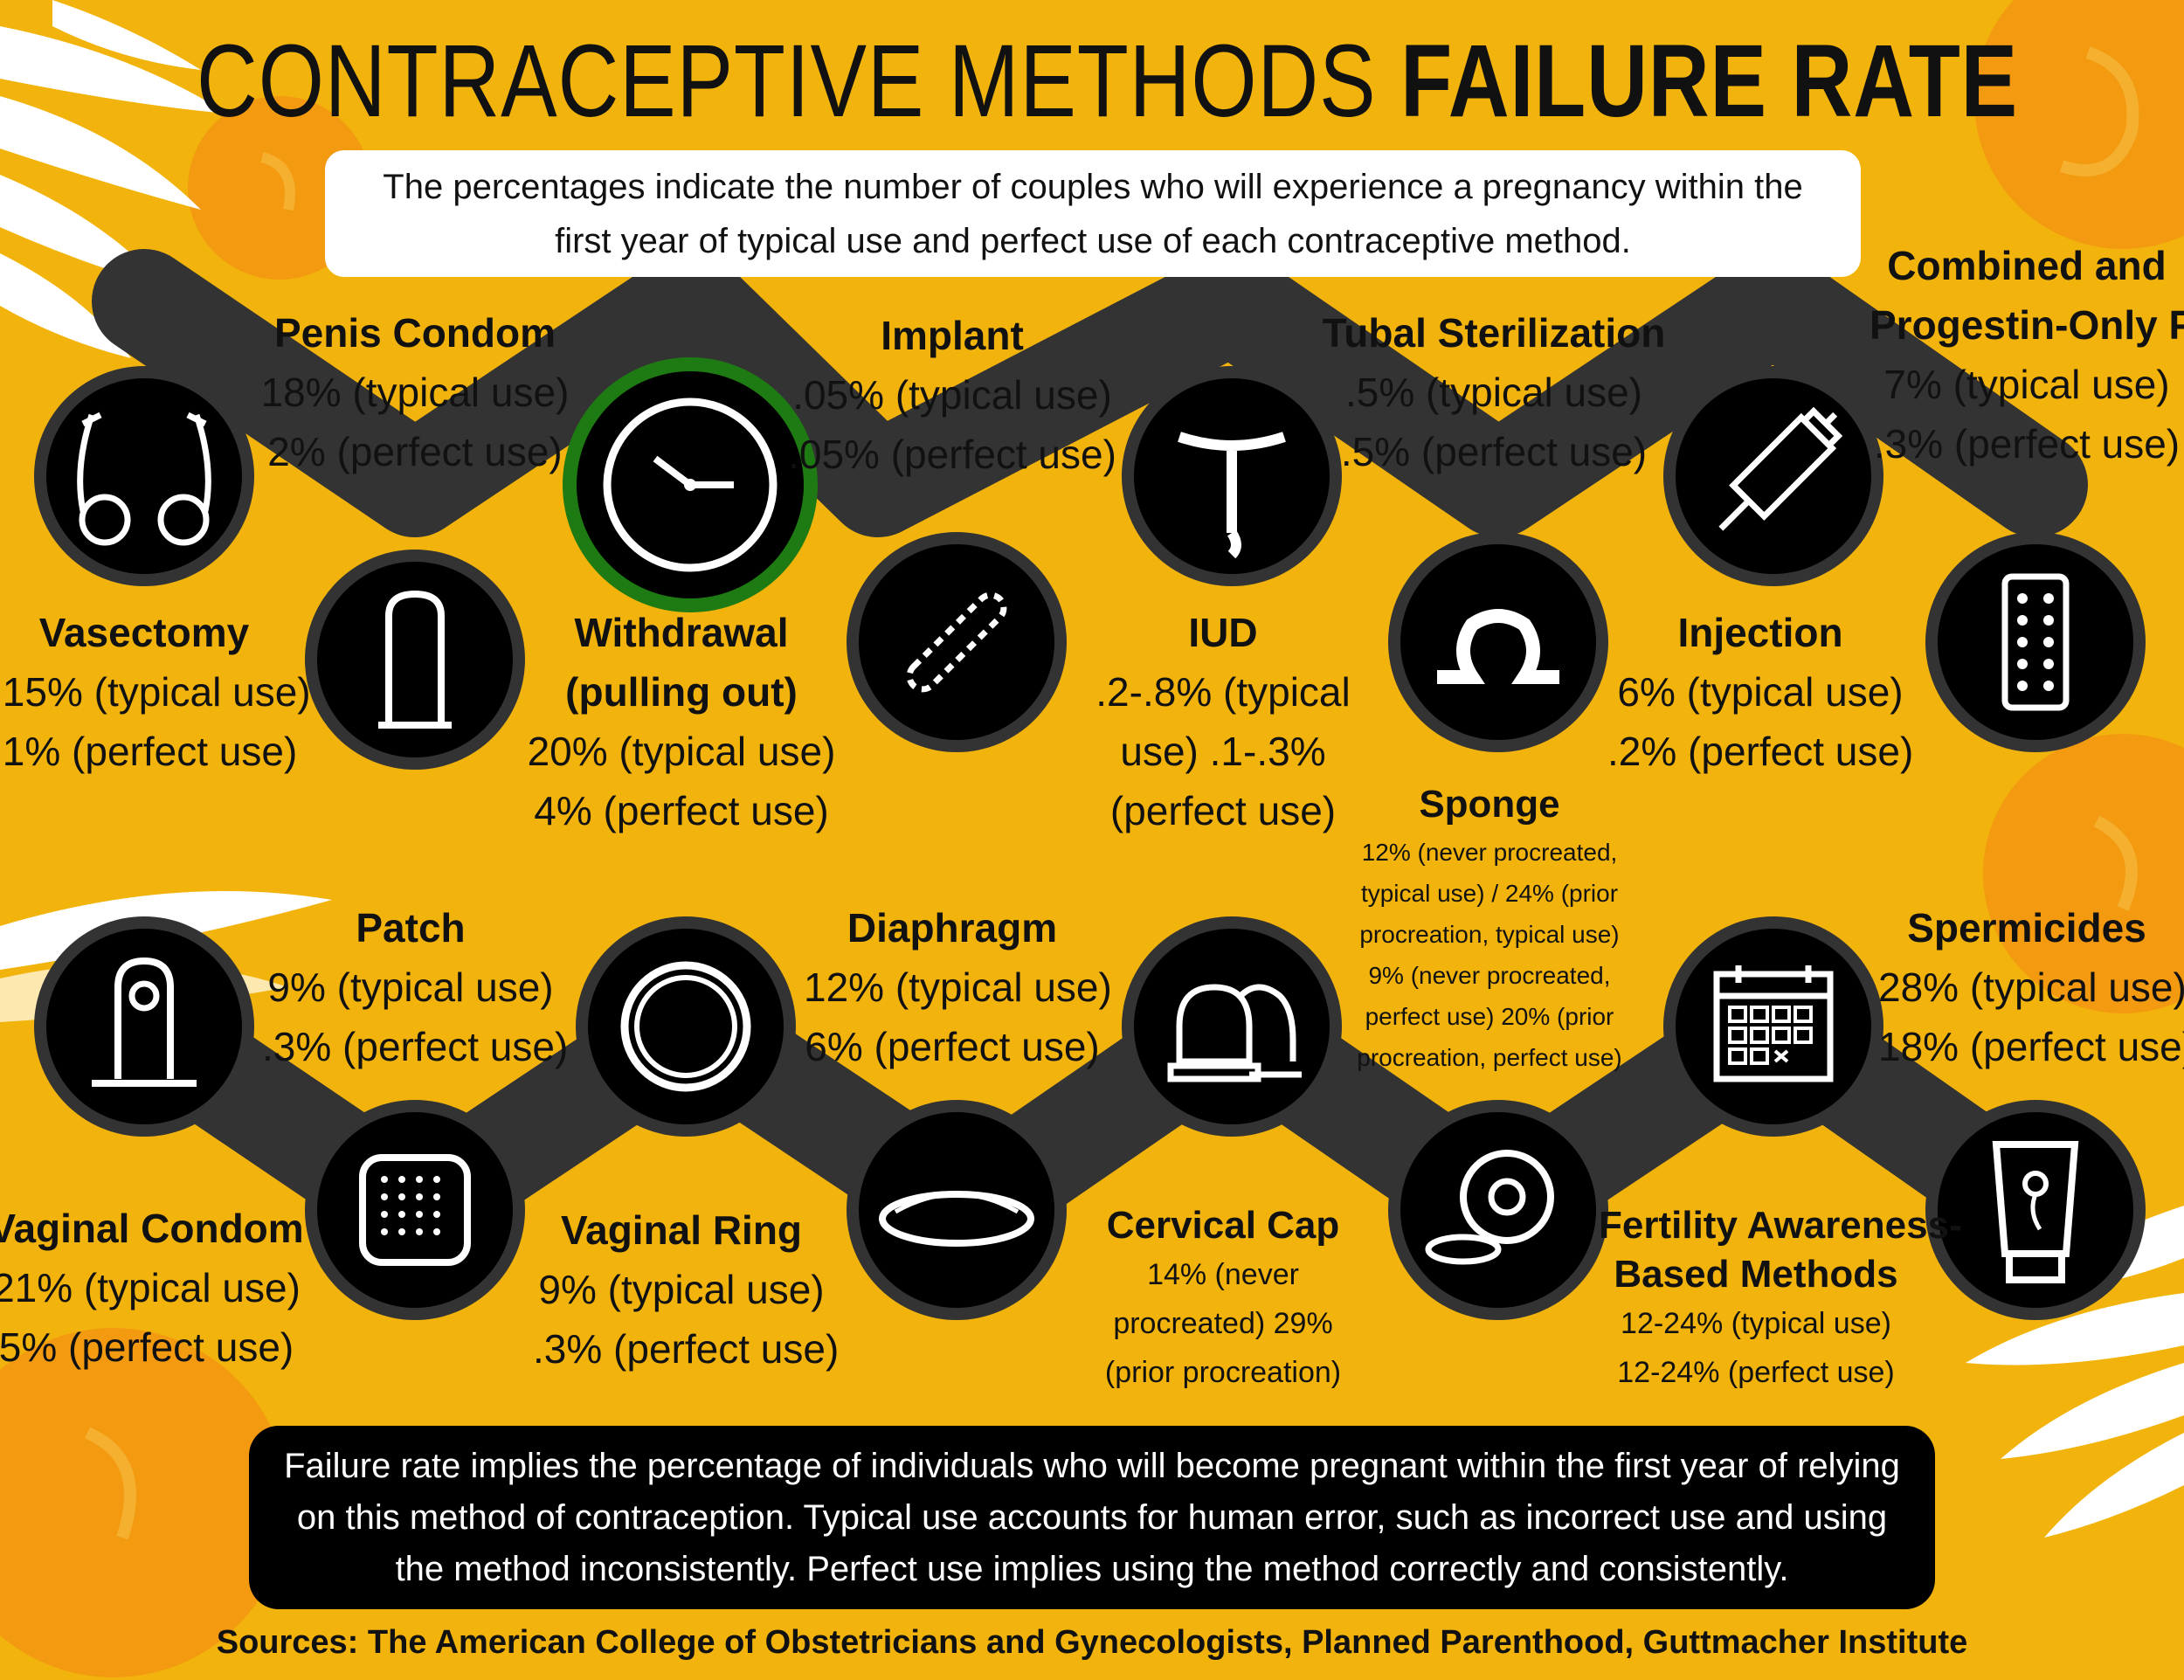 This screenshot has height=1680, width=2184. I want to click on syringe-icon, so click(1773, 476).